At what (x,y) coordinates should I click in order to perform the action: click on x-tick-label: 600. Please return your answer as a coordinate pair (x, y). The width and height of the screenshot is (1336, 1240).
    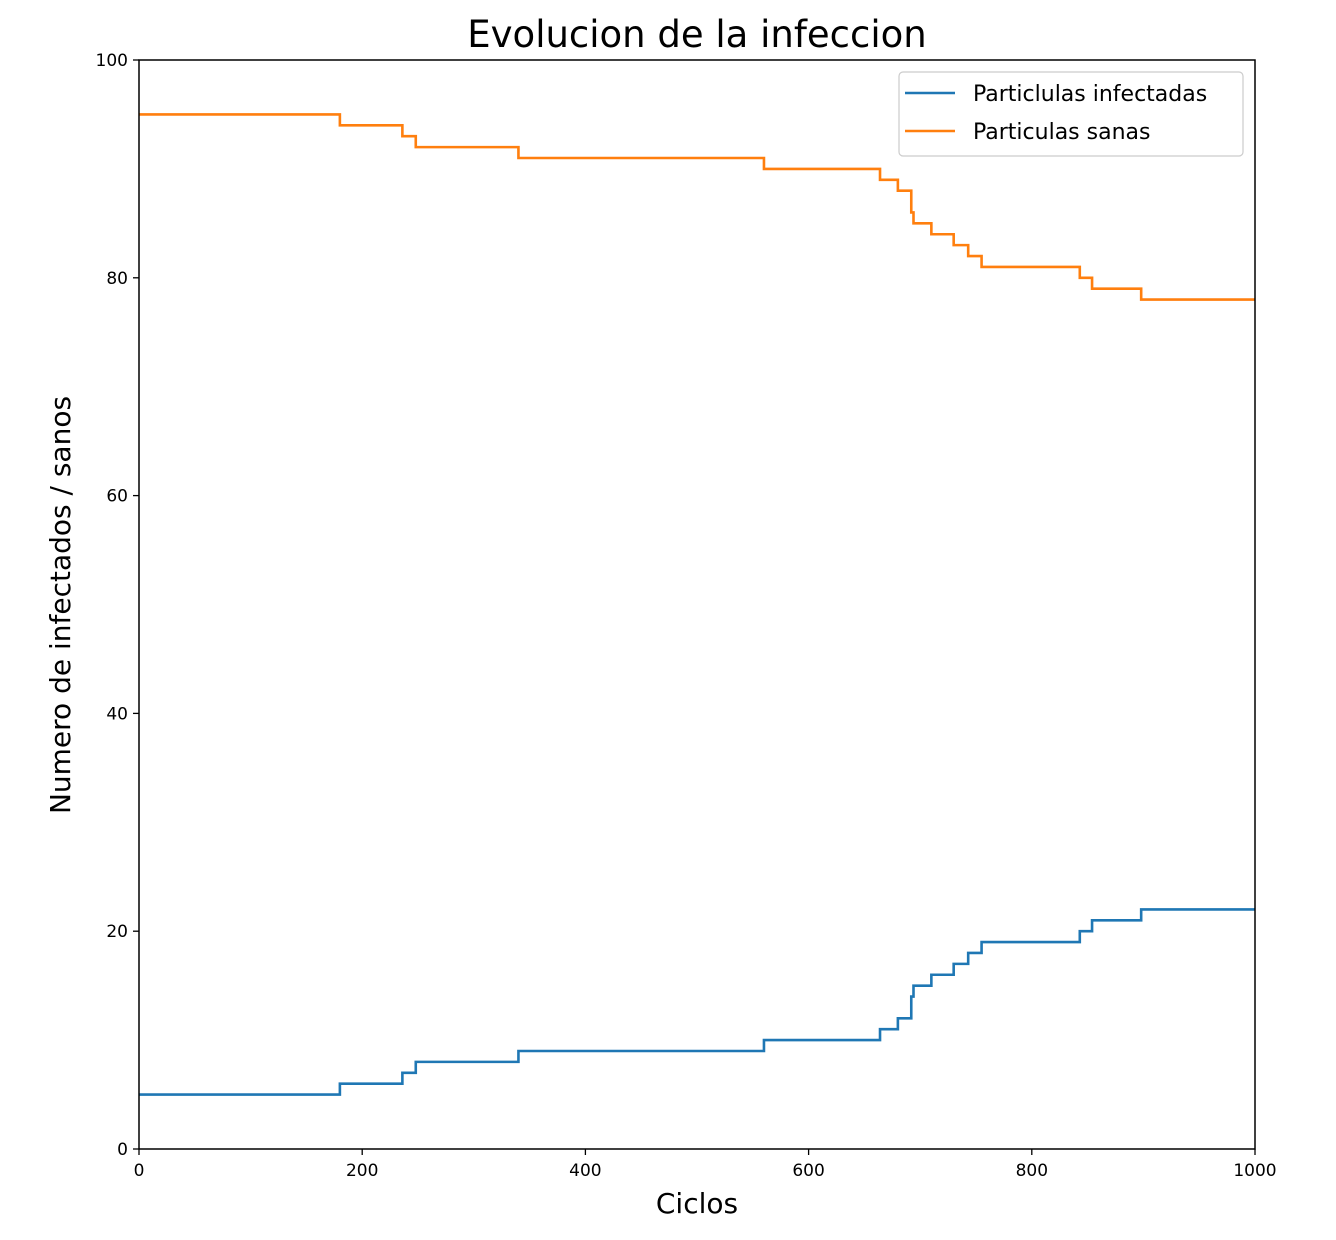
    Looking at the image, I should click on (808, 1171).